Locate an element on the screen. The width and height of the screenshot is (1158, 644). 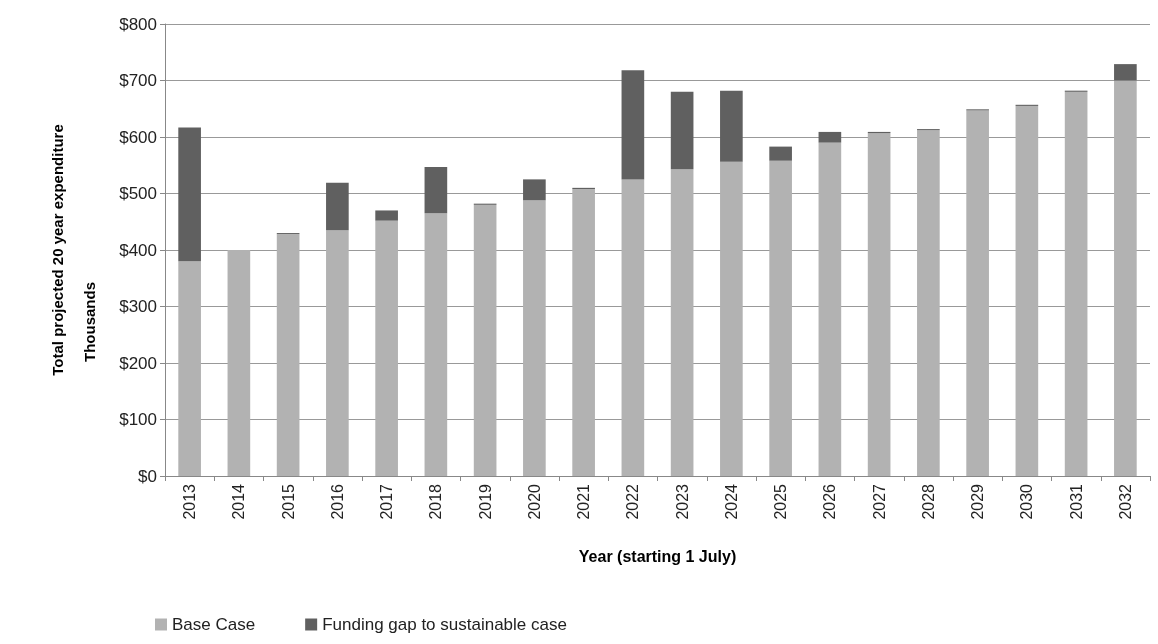
y-tick-label: $0 is located at coordinates (147, 476).